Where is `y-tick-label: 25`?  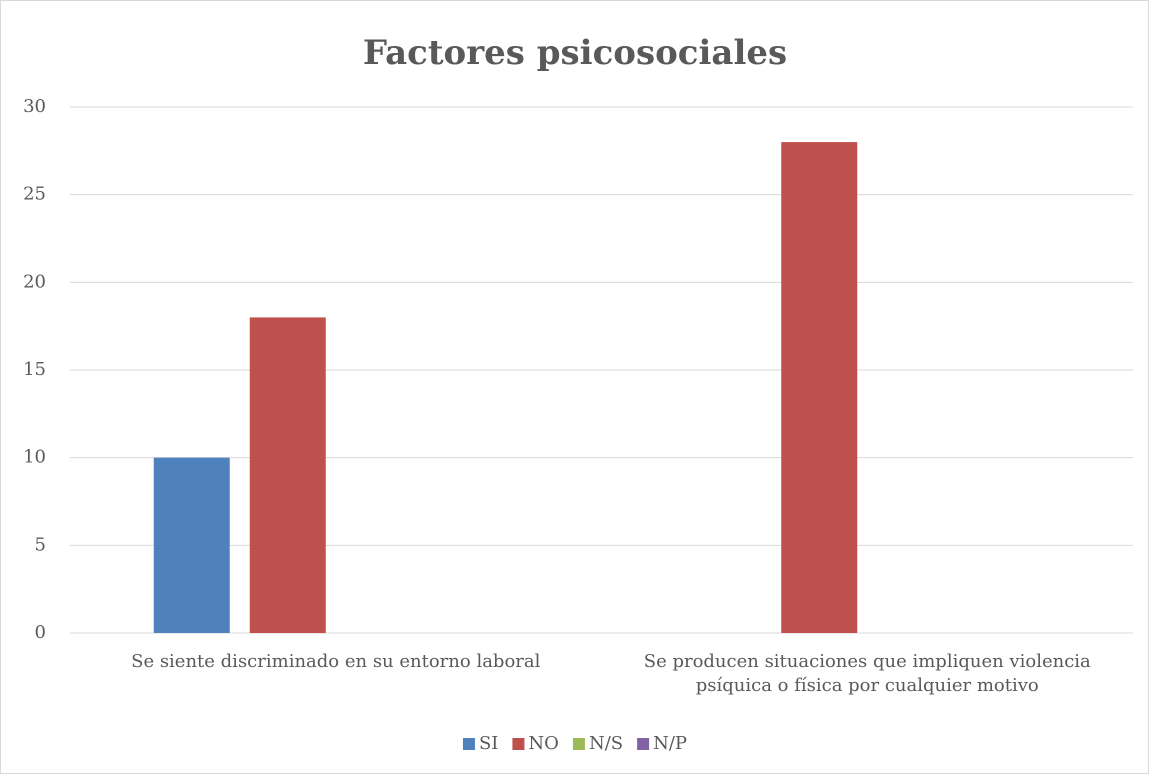 y-tick-label: 25 is located at coordinates (34, 194).